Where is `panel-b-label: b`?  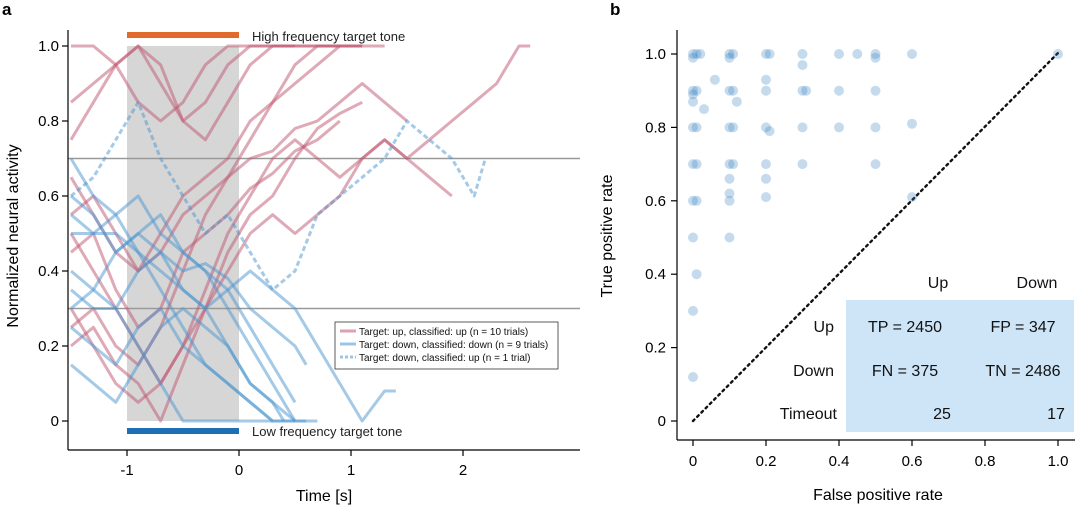
panel-b-label: b is located at coordinates (615, 9).